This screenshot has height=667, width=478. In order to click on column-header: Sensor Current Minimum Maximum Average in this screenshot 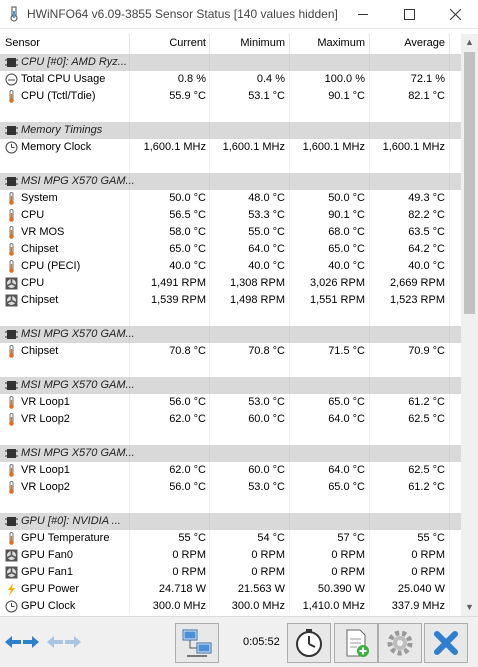, I will do `click(230, 44)`.